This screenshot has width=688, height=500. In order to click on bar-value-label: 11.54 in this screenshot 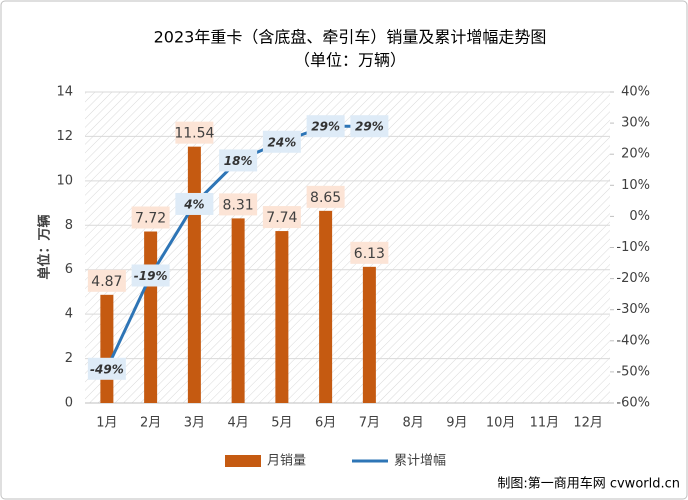, I will do `click(194, 134)`.